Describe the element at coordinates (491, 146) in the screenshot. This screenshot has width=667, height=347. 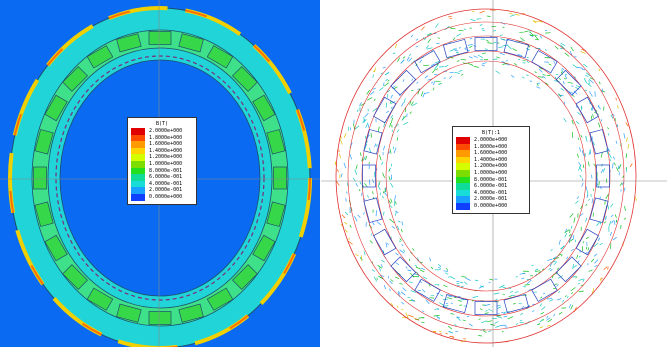
I see `legend-label: 1.8000e+000` at that location.